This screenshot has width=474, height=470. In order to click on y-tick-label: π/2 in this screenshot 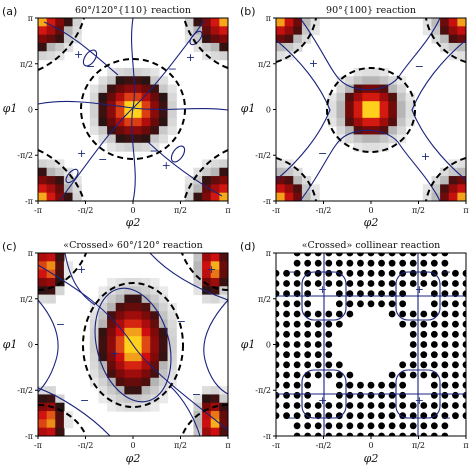, I will do `click(264, 64)`.